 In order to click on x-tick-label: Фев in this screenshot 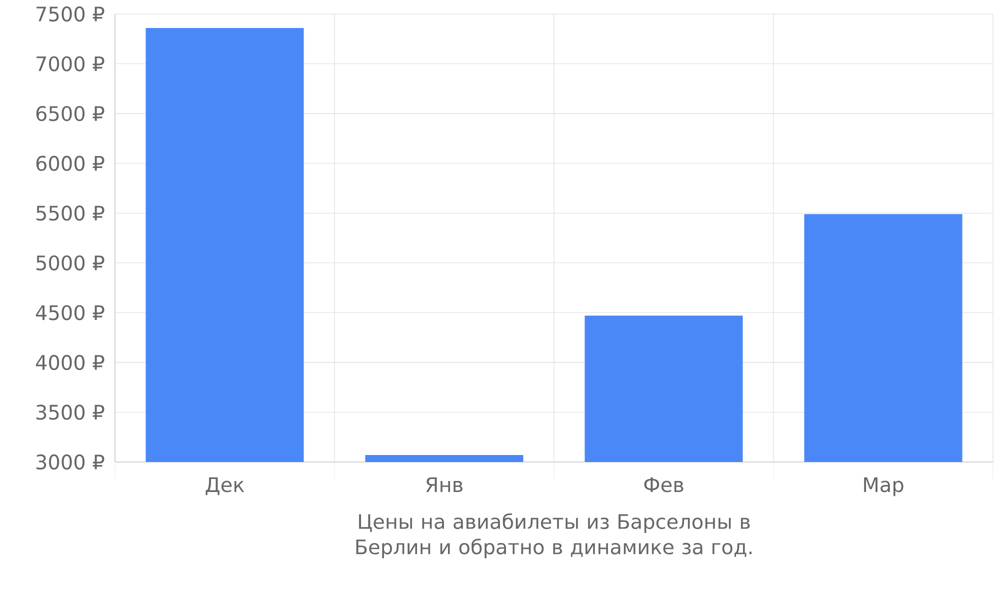, I will do `click(664, 484)`.